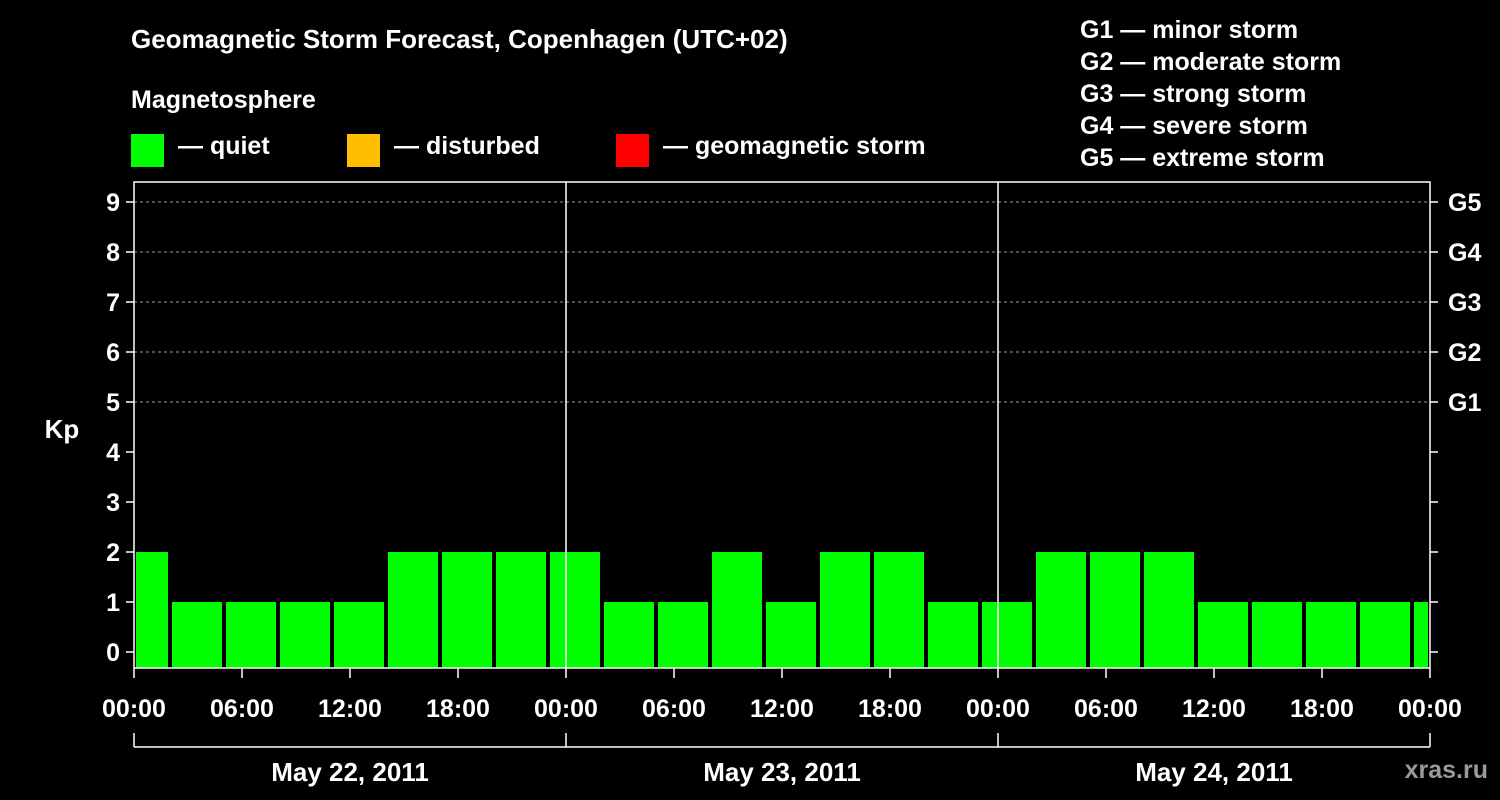 The width and height of the screenshot is (1500, 800). I want to click on right-tick-label-g1: G1, so click(1464, 403).